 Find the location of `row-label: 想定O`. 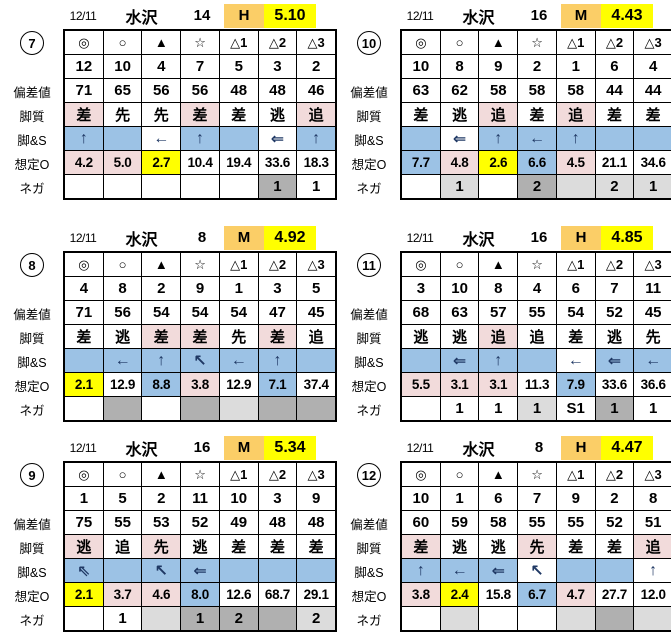

row-label: 想定O is located at coordinates (369, 164).